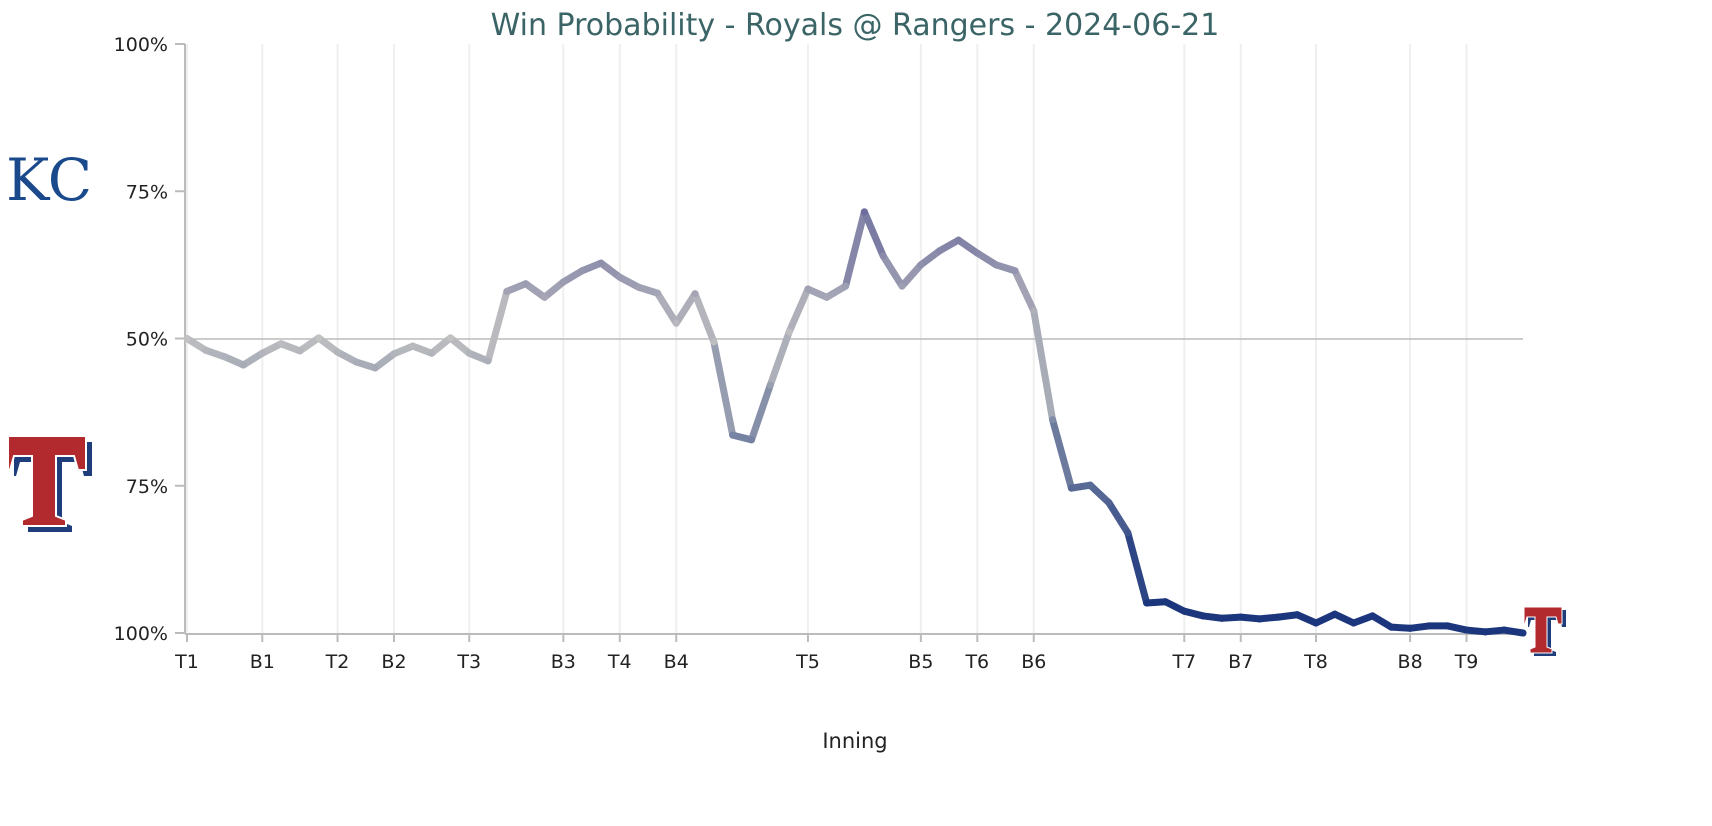 Image resolution: width=1712 pixels, height=826 pixels. Describe the element at coordinates (337, 662) in the screenshot. I see `x-tick-label: T2` at that location.